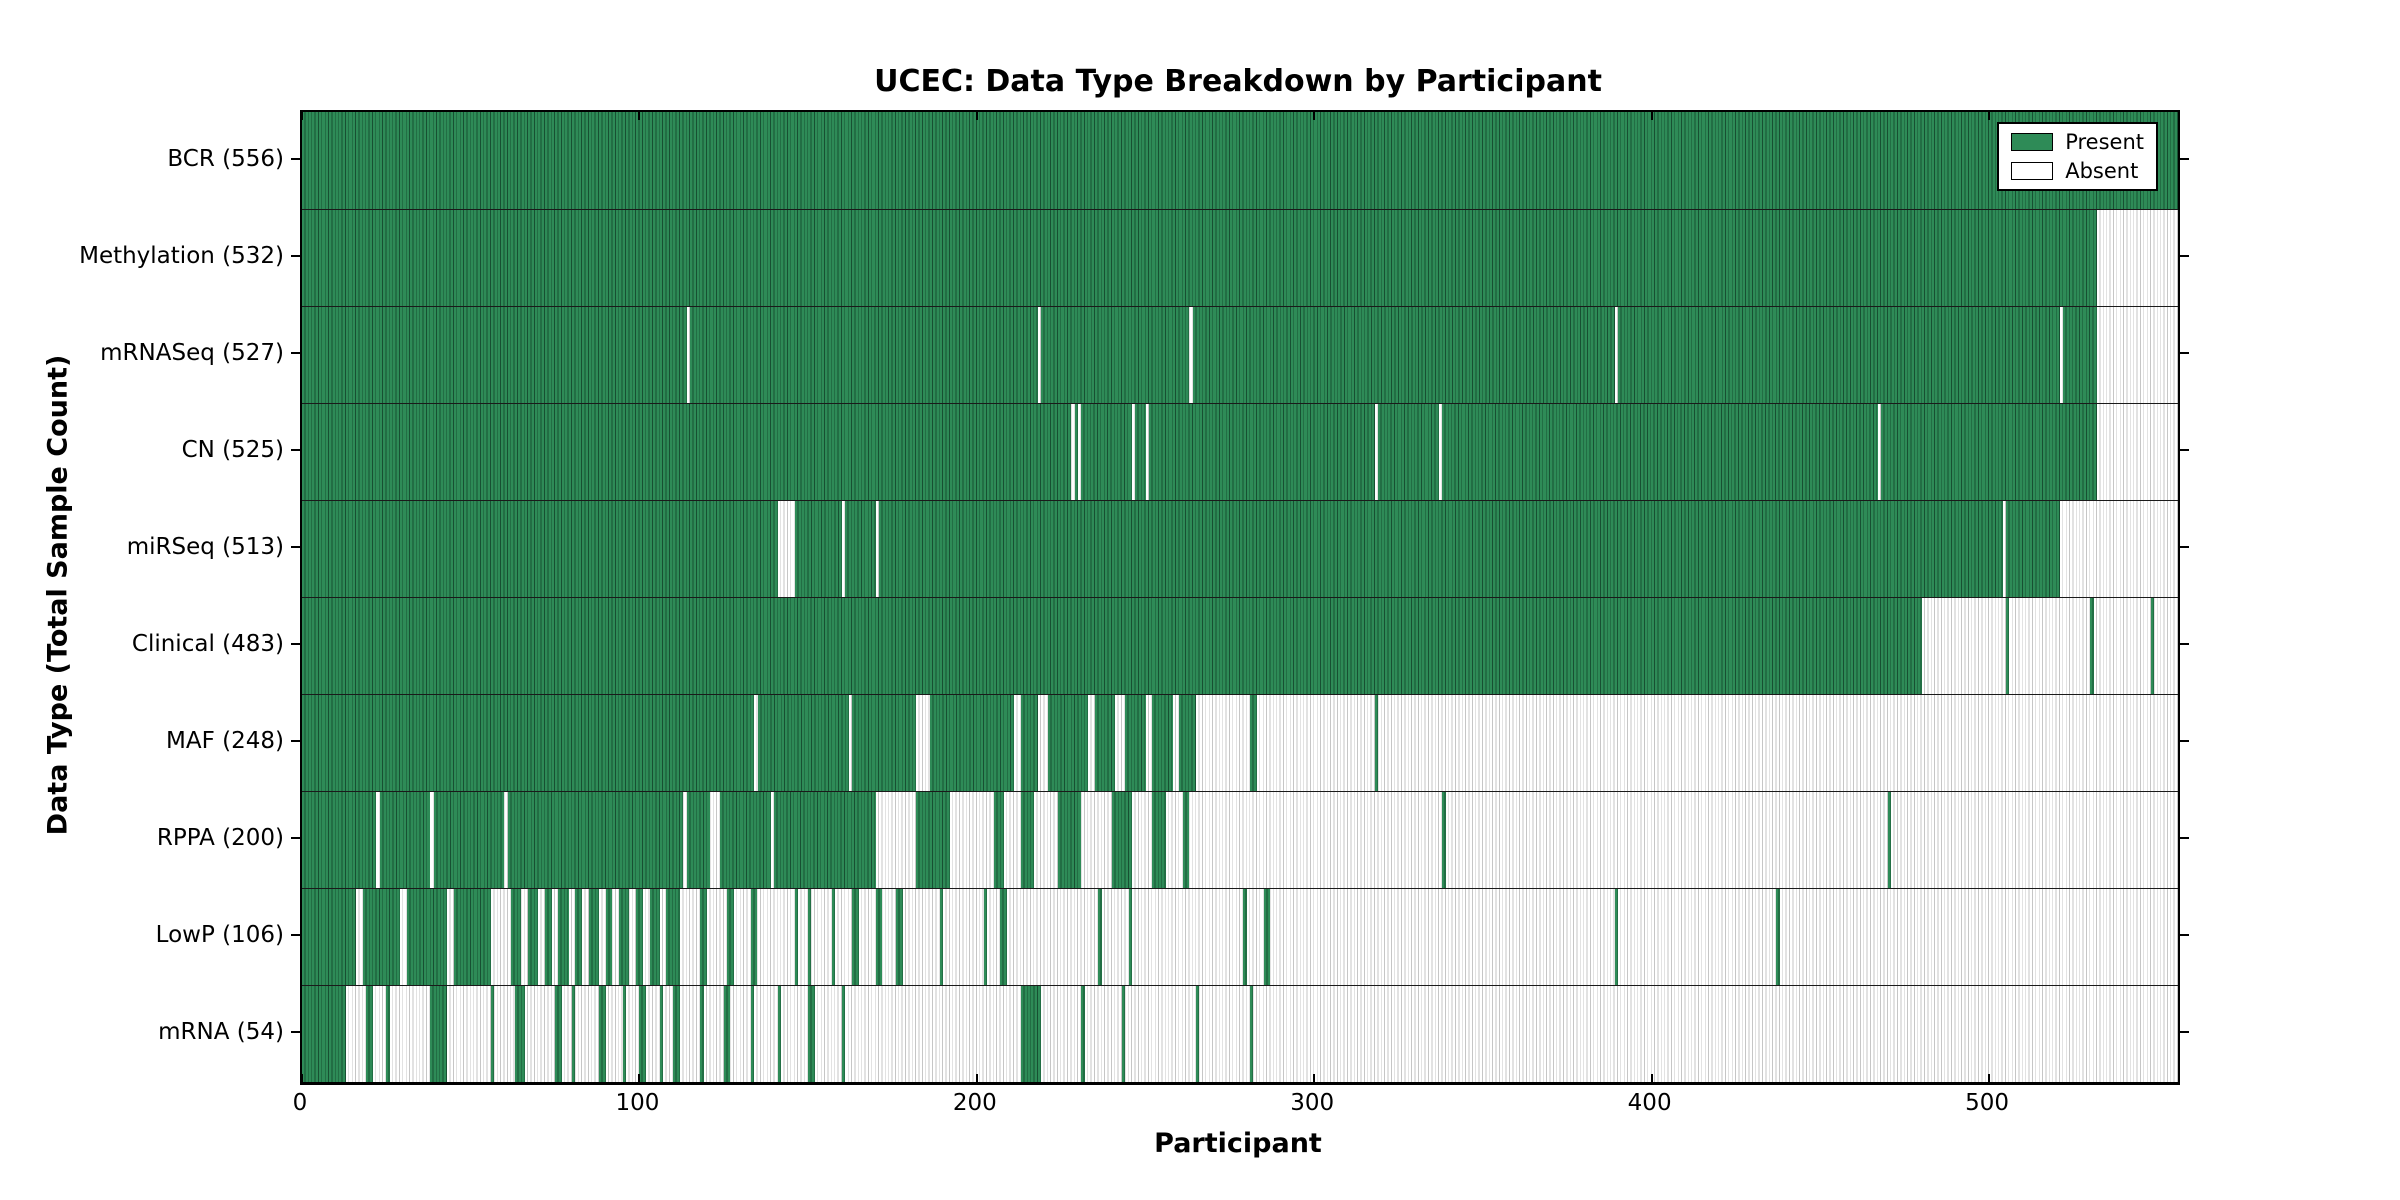 The width and height of the screenshot is (2400, 1200). What do you see at coordinates (300, 1103) in the screenshot?
I see `x-tick-label: 0` at bounding box center [300, 1103].